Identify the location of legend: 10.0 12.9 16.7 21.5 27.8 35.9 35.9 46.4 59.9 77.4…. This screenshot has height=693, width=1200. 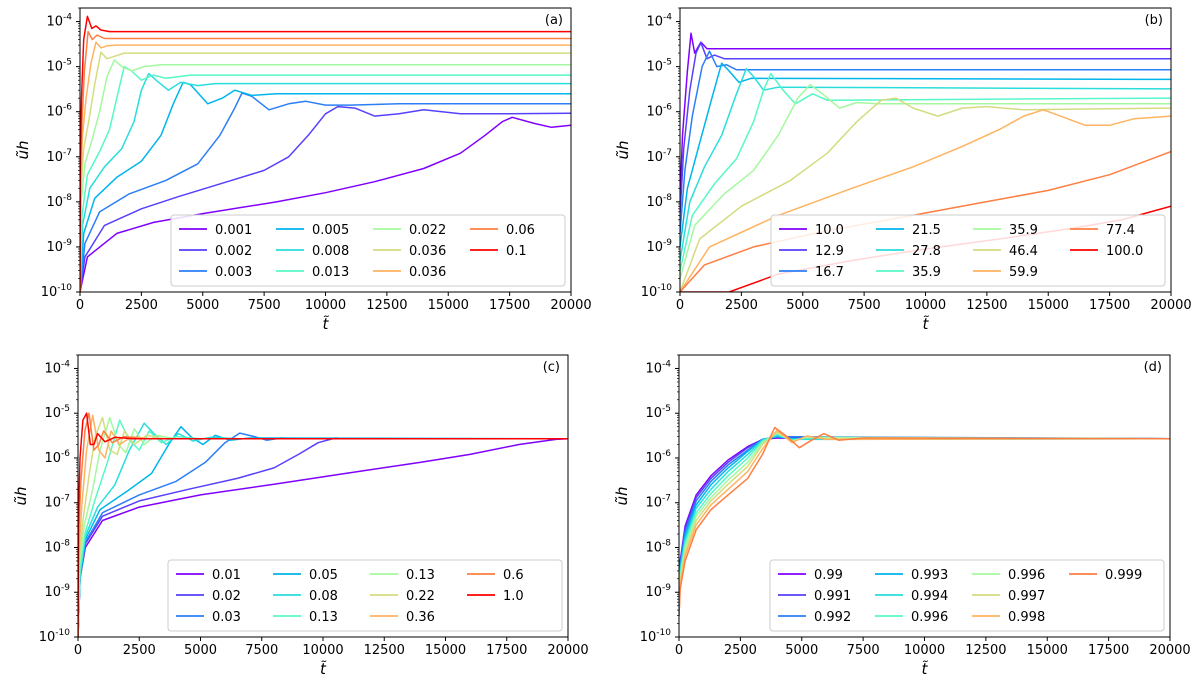
(968, 250).